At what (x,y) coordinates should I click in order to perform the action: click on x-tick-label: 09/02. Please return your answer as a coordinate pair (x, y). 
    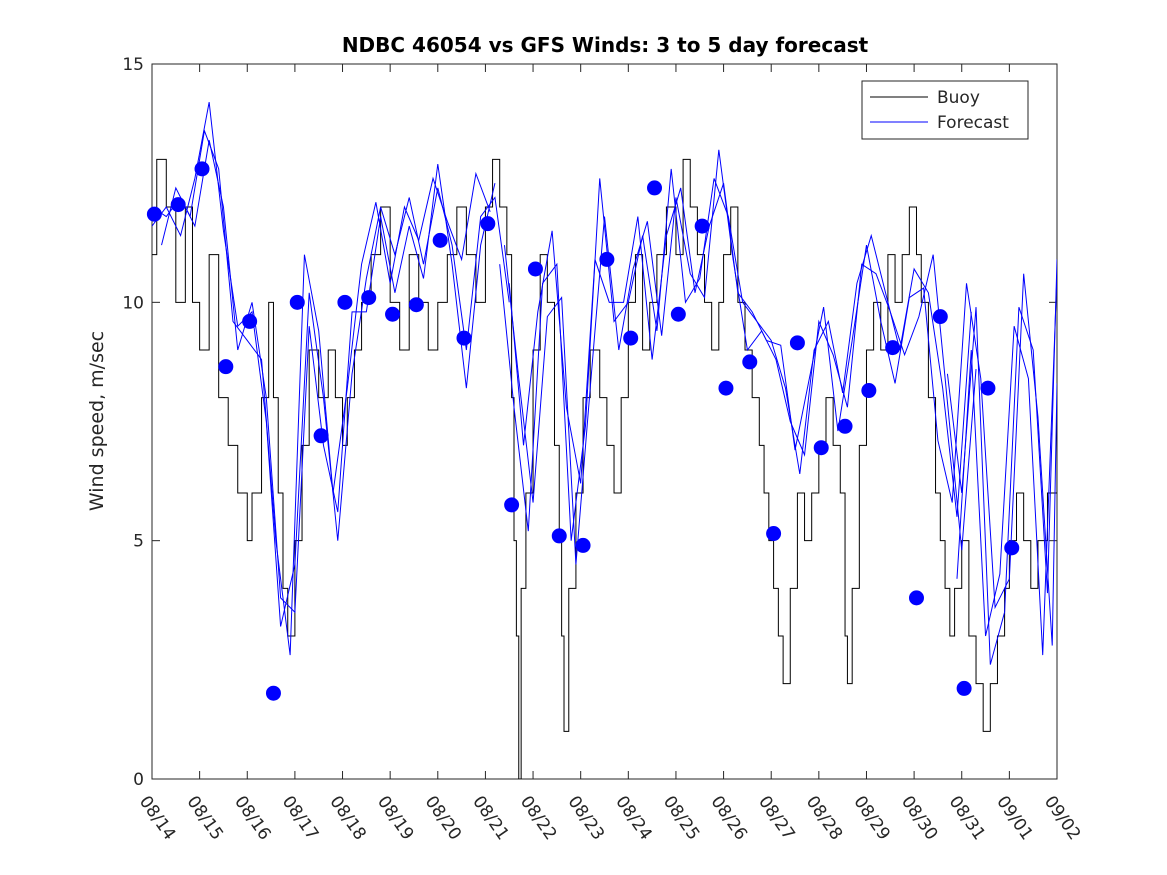
    Looking at the image, I should click on (1062, 818).